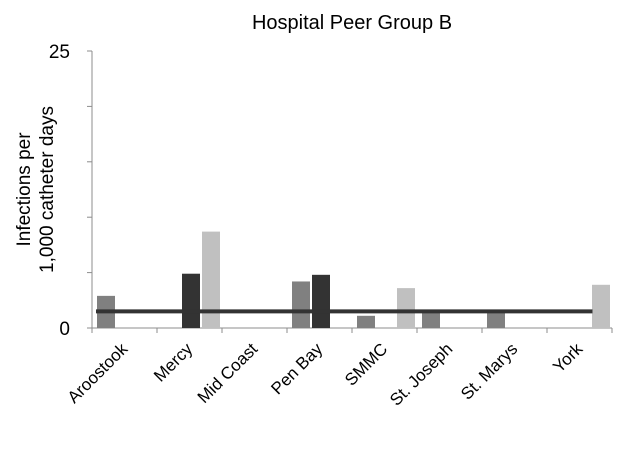 This screenshot has height=451, width=640. Describe the element at coordinates (489, 371) in the screenshot. I see `x-tick-label: St. Marys` at that location.